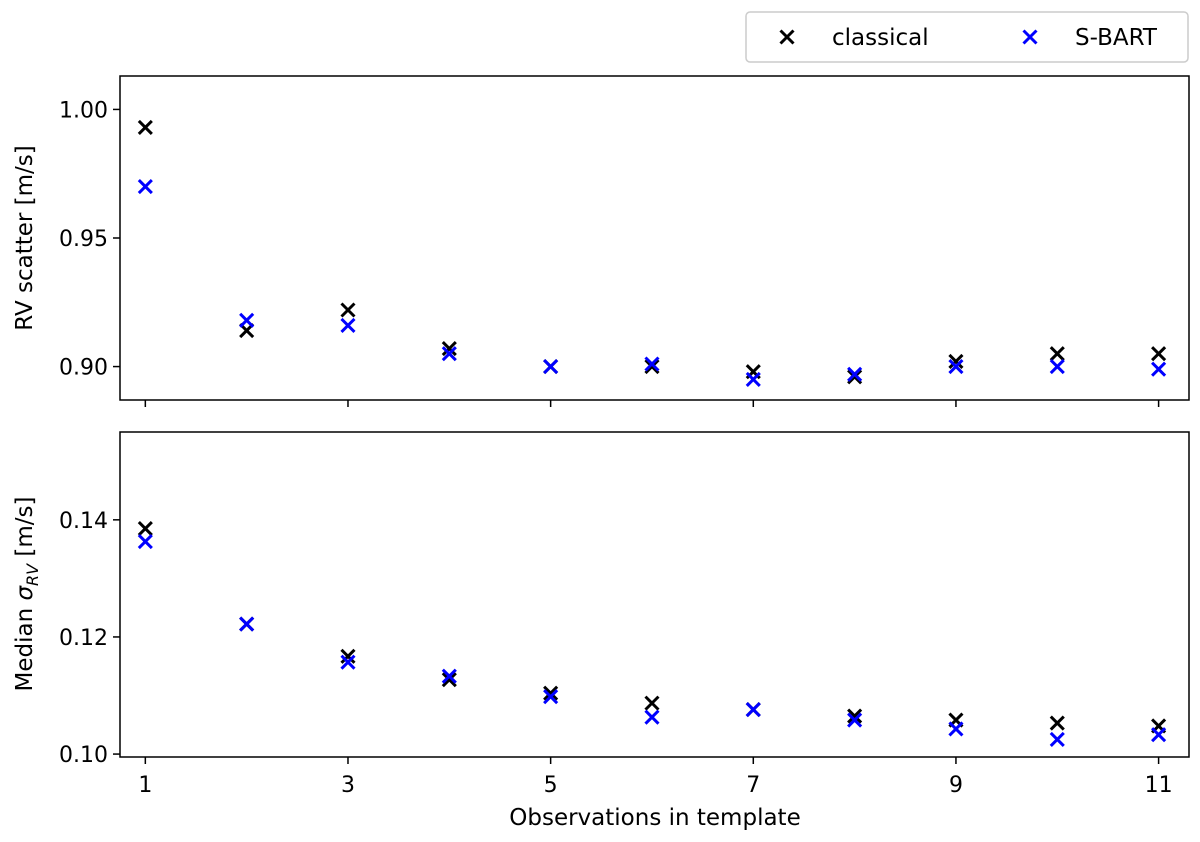  What do you see at coordinates (956, 785) in the screenshot?
I see `x-tick-label: 9` at bounding box center [956, 785].